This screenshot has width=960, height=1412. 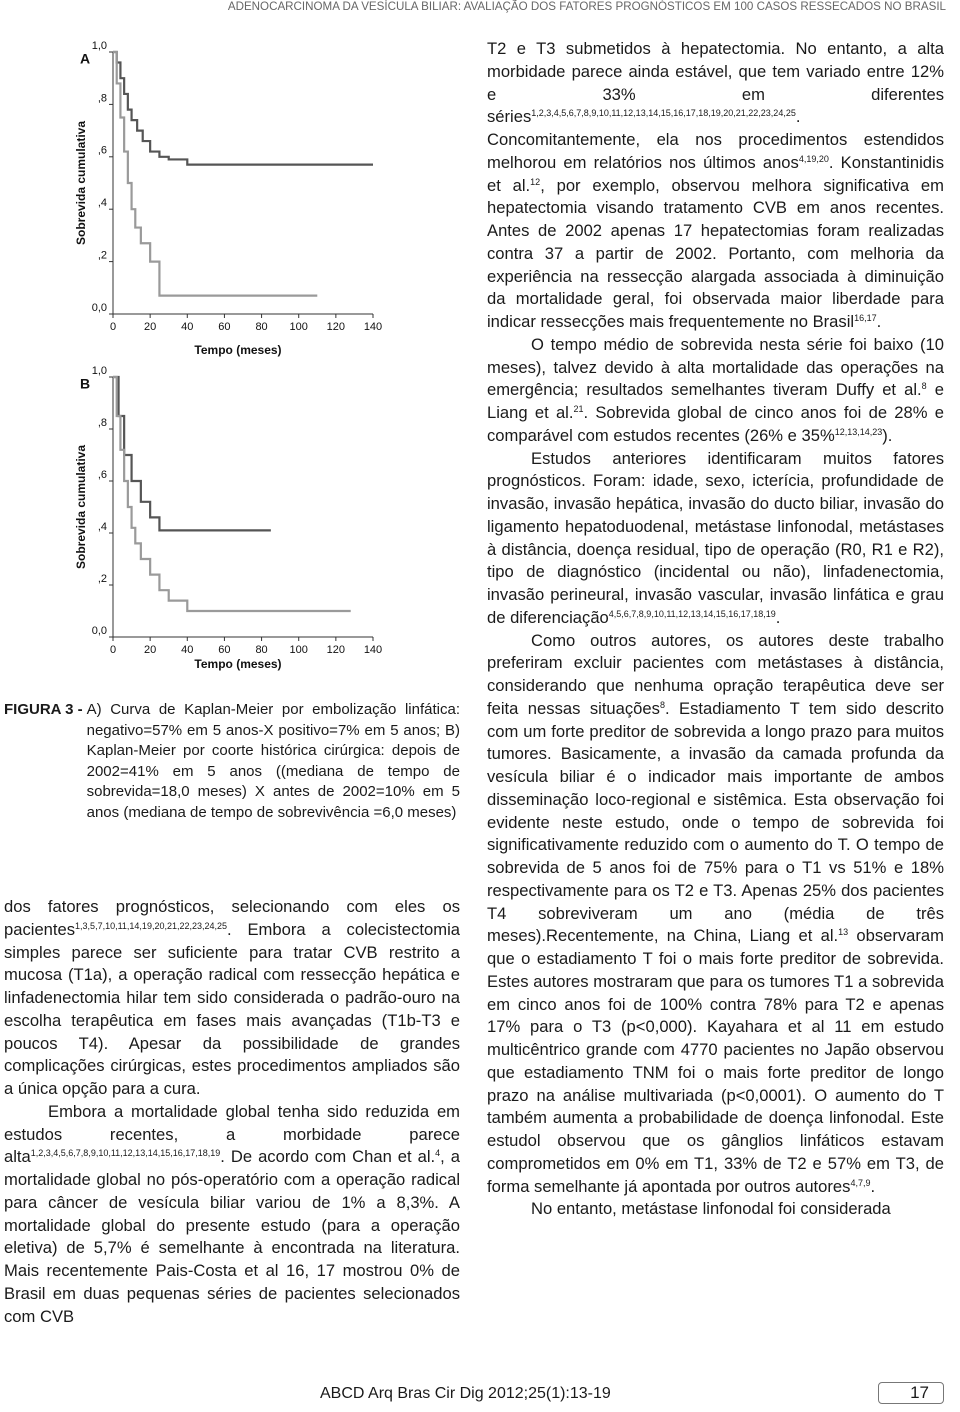 What do you see at coordinates (715, 173) in the screenshot?
I see `text-run: . Konstantinidis et al.` at bounding box center [715, 173].